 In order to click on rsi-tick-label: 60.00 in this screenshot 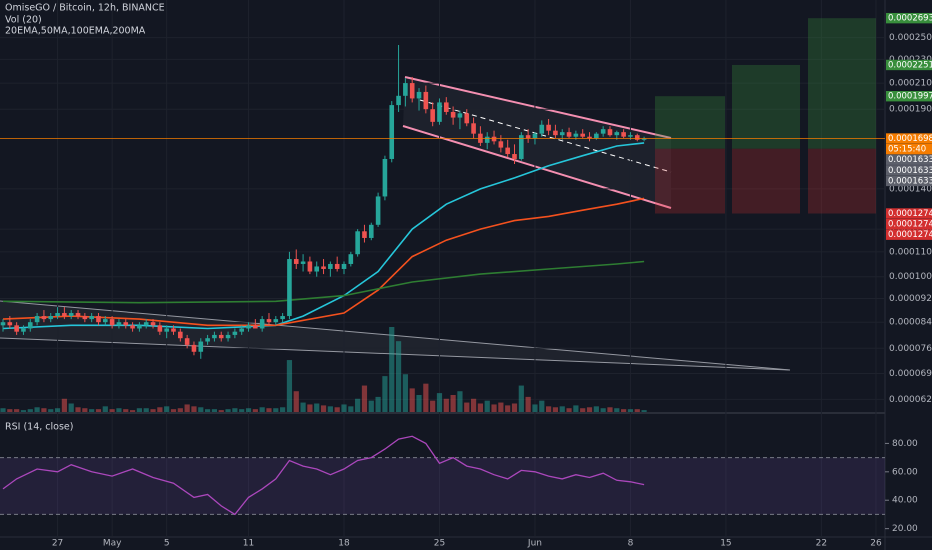, I will do `click(905, 472)`.